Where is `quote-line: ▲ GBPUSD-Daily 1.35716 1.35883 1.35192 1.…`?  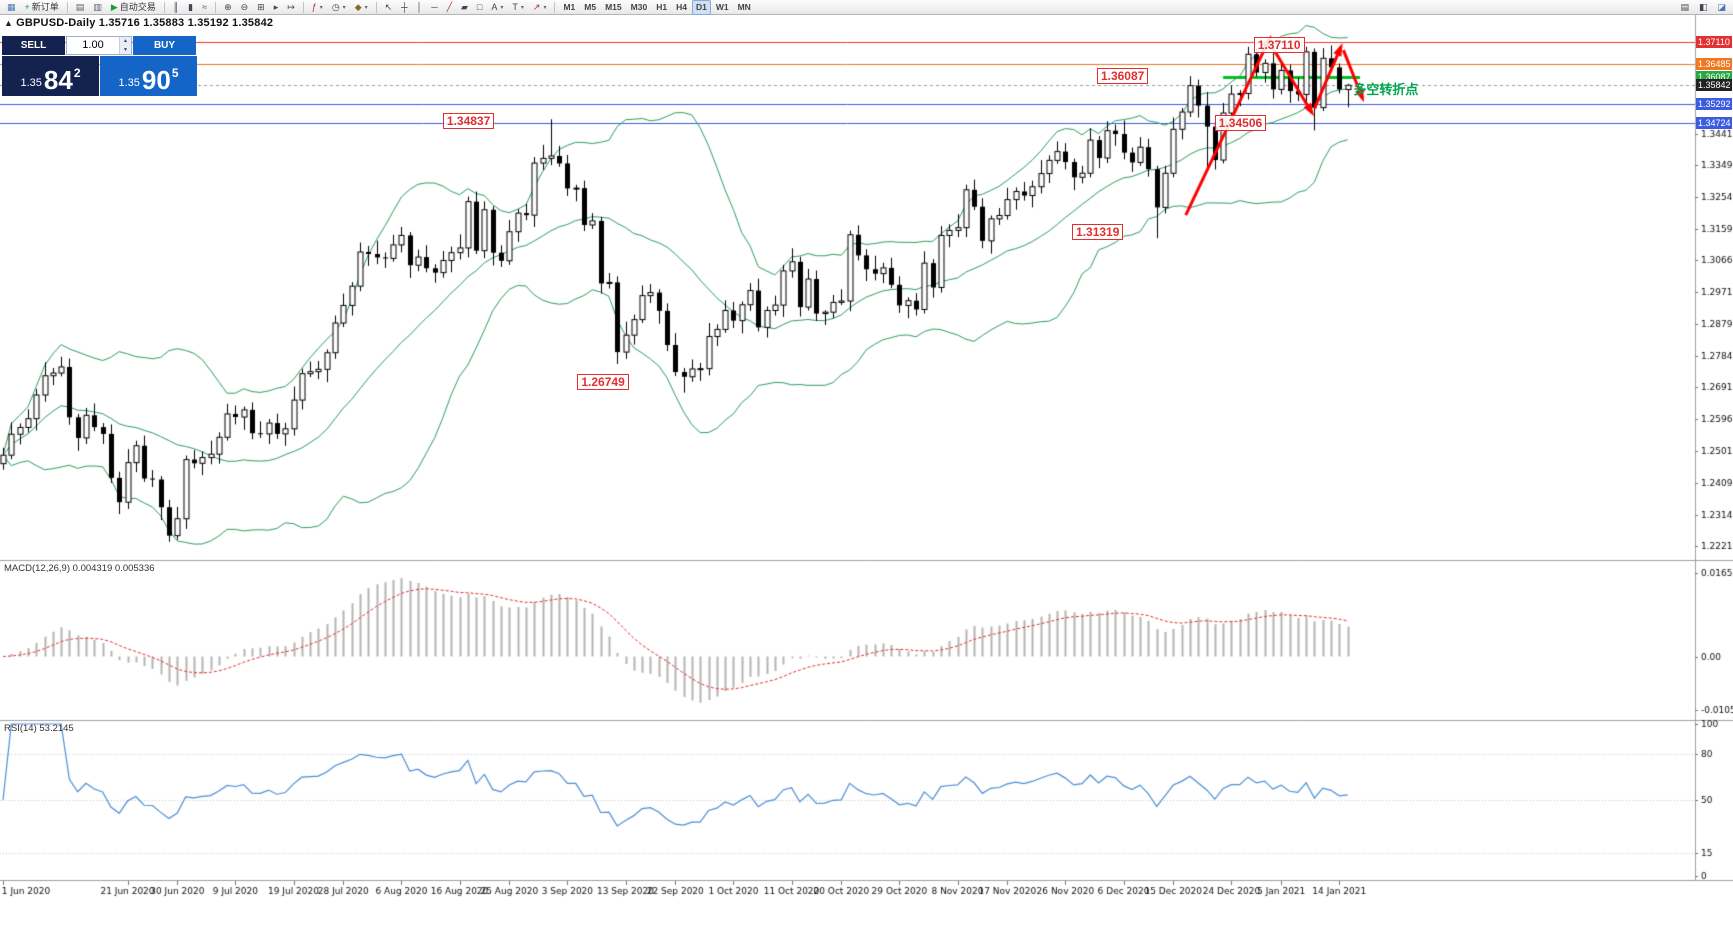
quote-line: ▲ GBPUSD-Daily 1.35716 1.35883 1.35192 1.… is located at coordinates (138, 23).